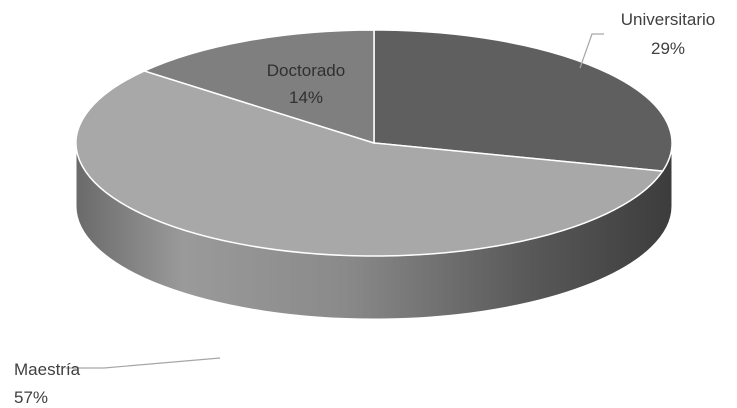  Describe the element at coordinates (591, 51) in the screenshot. I see `universitario-leader-line` at that location.